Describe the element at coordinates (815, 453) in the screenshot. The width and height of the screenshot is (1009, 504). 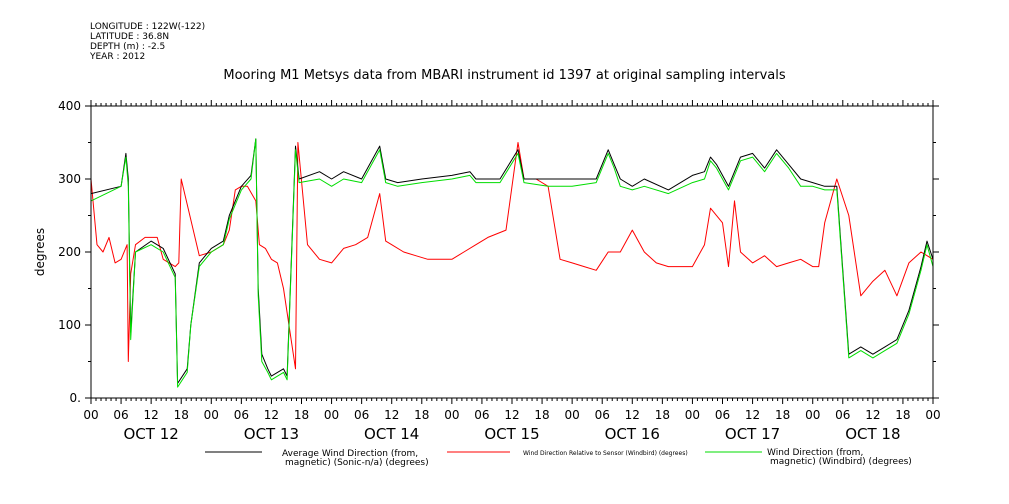
I see `legend-label-dir-line1: Wind Direction (from,` at that location.